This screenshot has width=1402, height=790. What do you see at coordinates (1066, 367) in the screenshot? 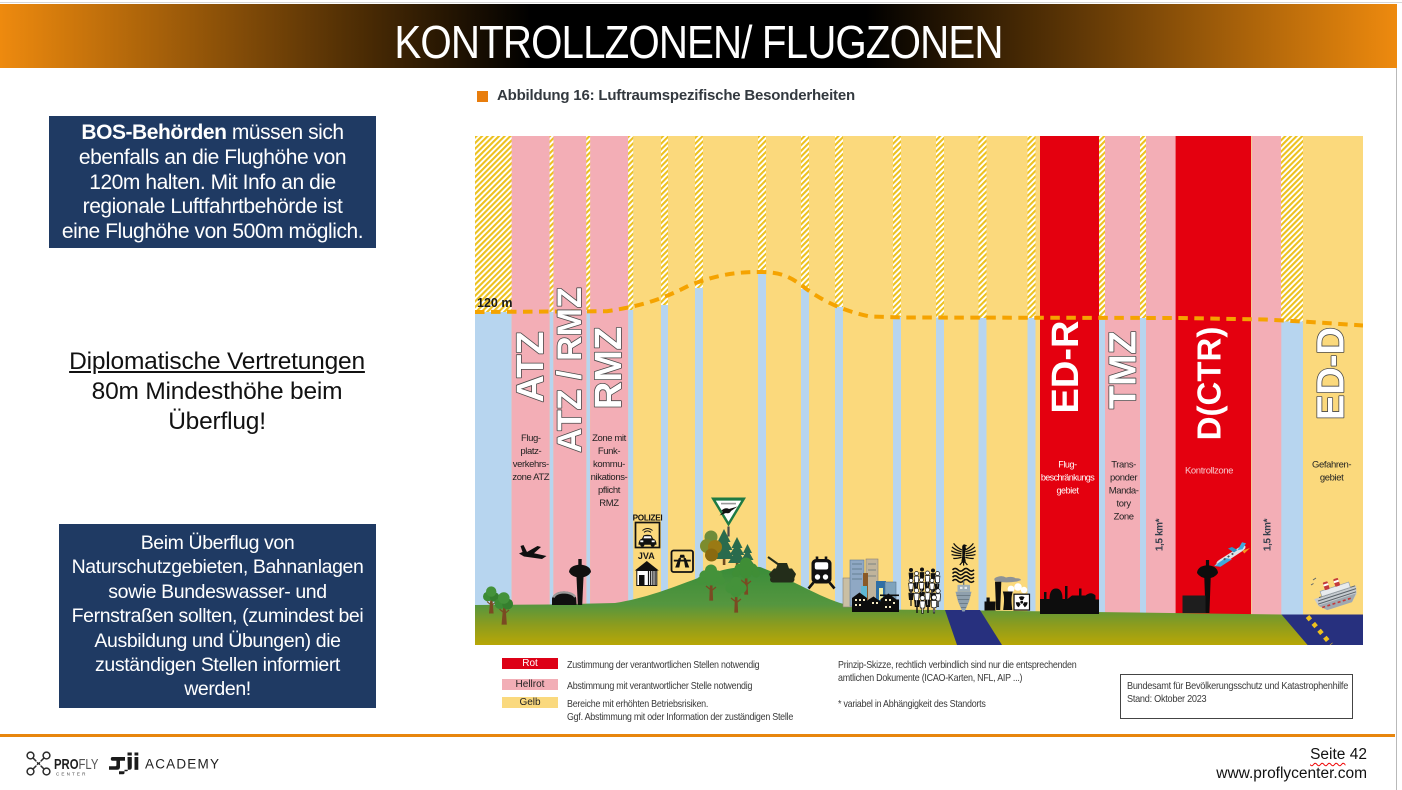
I see `svg-text: ED-R` at bounding box center [1066, 367].